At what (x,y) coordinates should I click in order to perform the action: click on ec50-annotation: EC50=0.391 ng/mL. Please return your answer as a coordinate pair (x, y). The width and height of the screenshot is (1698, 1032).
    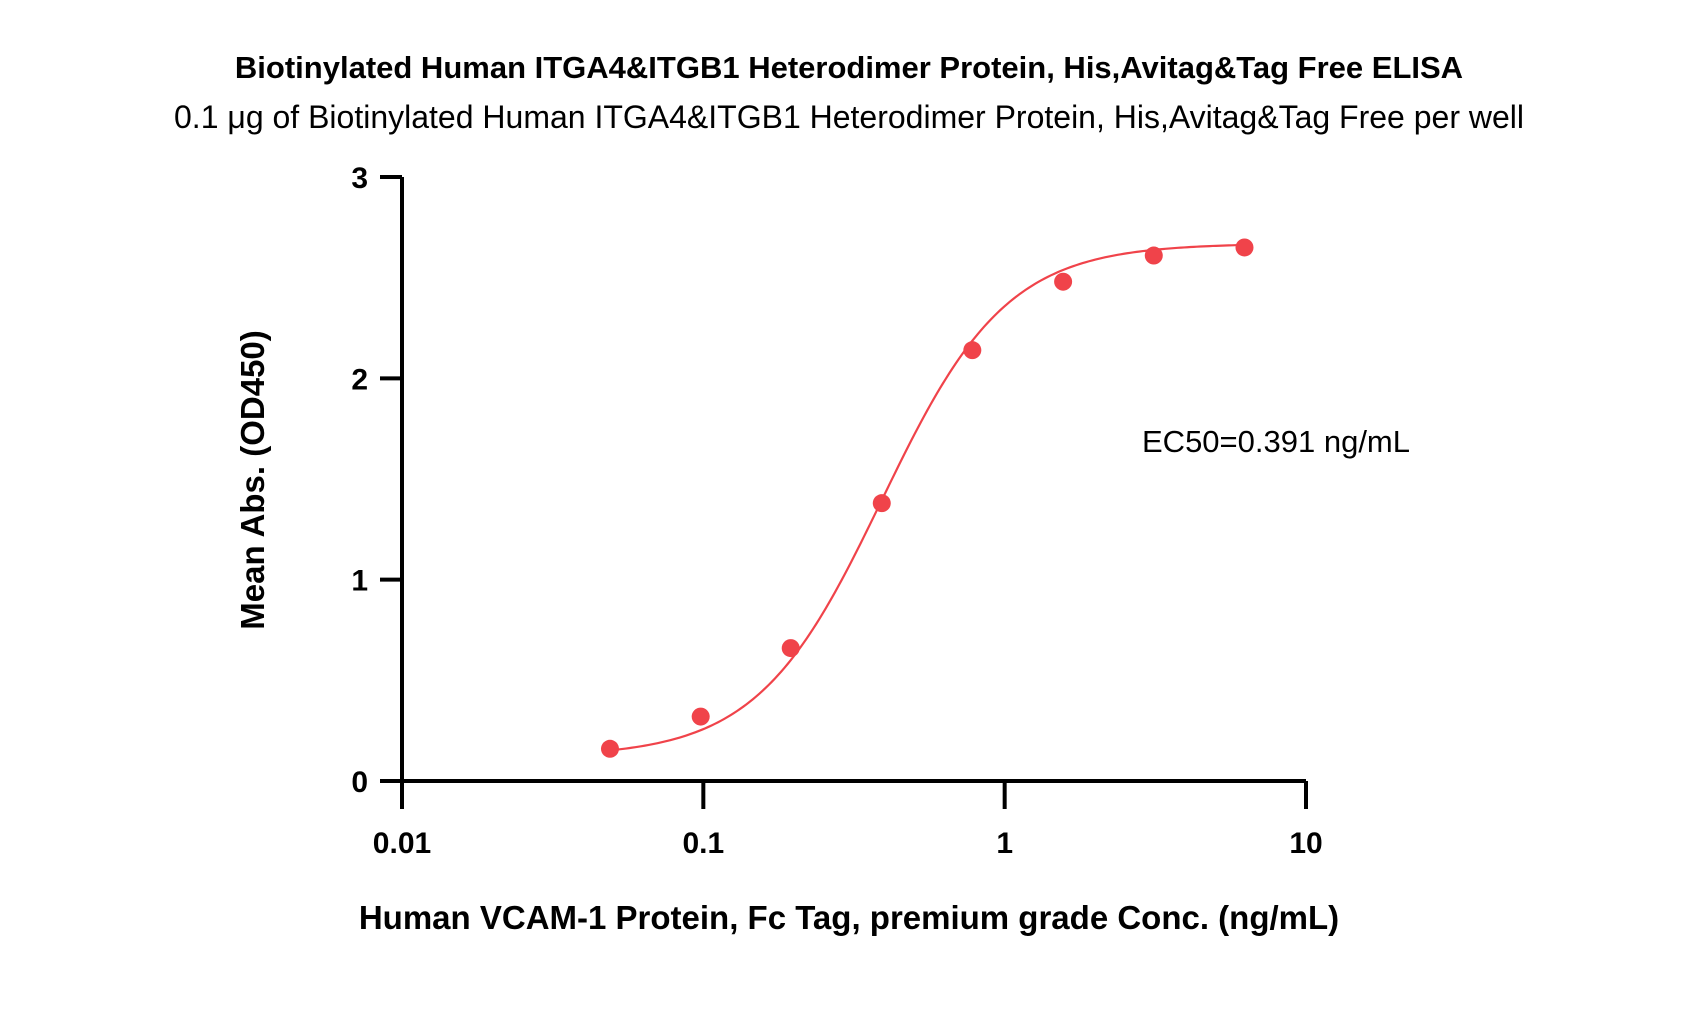
    Looking at the image, I should click on (1276, 441).